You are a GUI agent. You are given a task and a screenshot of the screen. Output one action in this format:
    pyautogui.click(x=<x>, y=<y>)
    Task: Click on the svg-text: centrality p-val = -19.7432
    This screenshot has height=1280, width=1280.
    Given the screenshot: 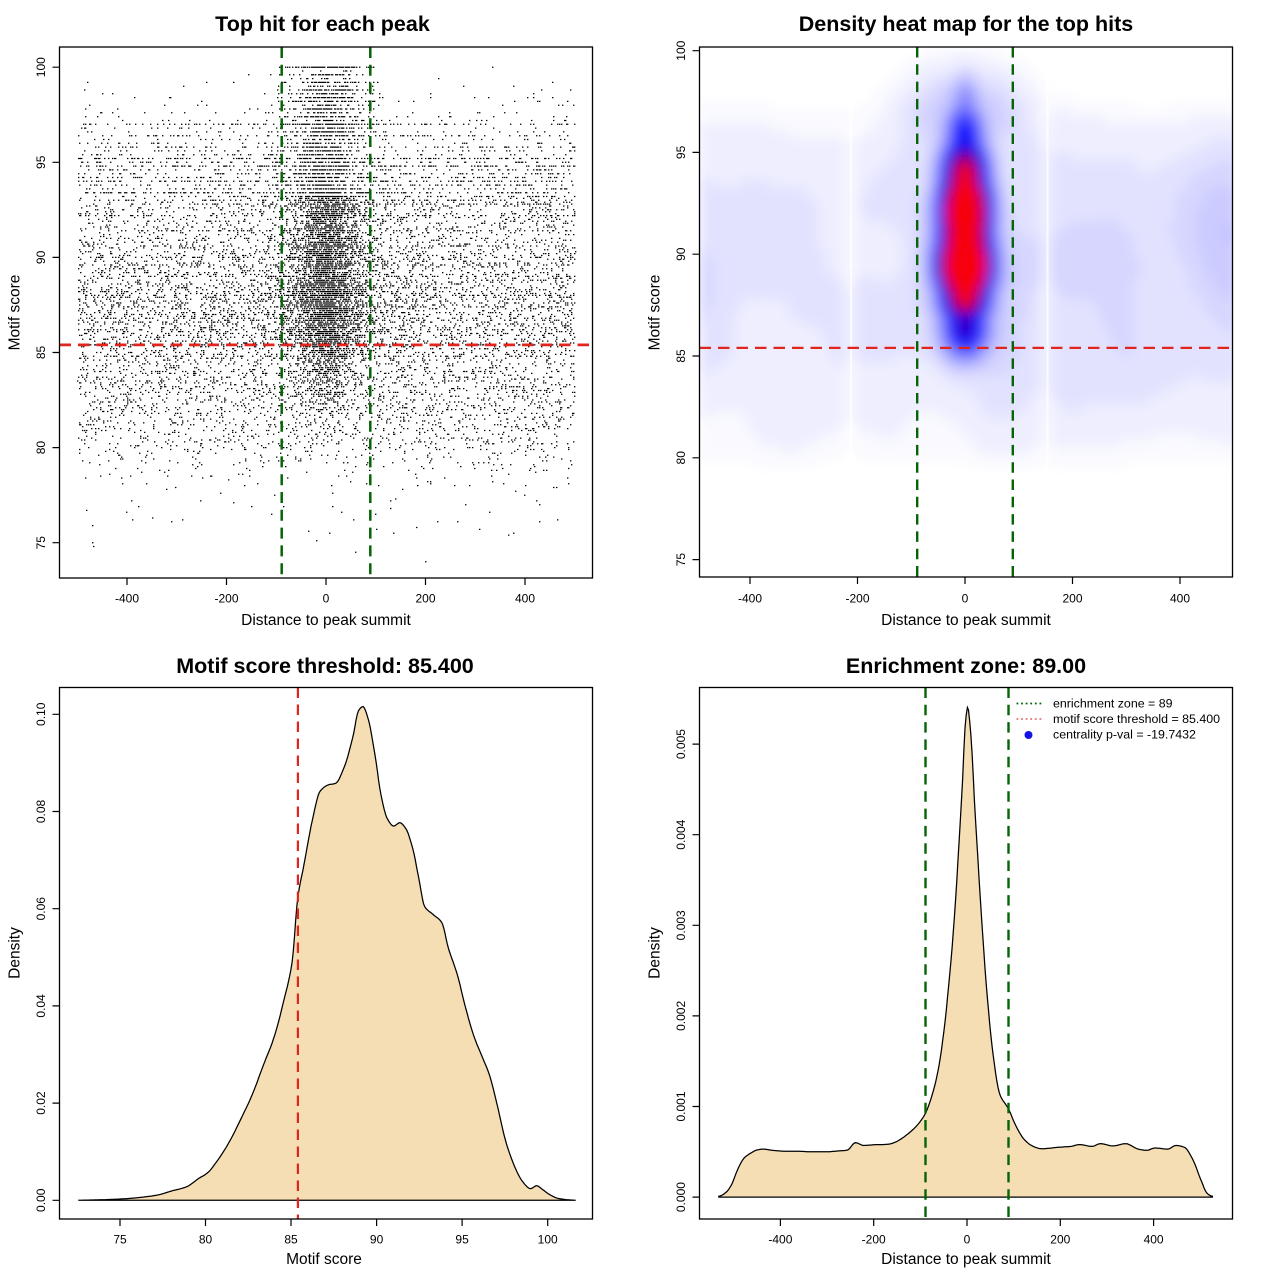 What is the action you would take?
    pyautogui.click(x=1124, y=735)
    